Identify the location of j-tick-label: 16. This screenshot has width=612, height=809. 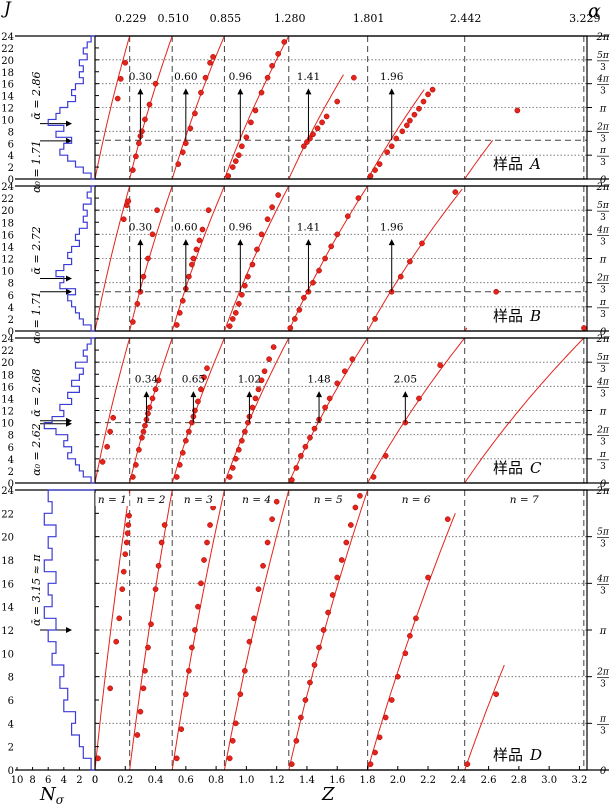
(7, 584).